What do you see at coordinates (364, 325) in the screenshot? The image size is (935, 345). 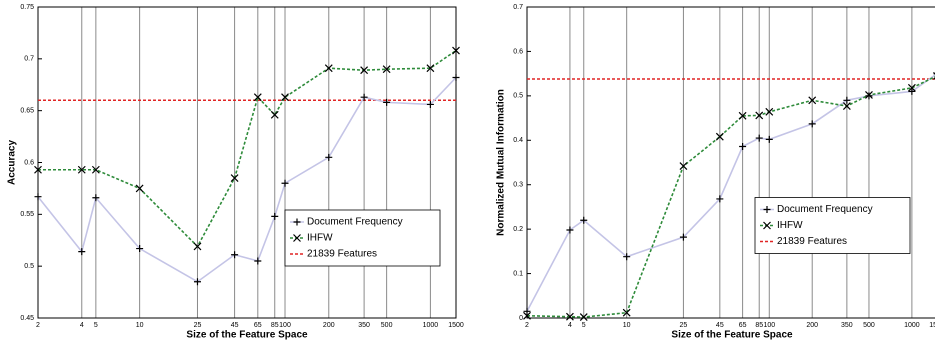 I see `x-tick-label: 350` at bounding box center [364, 325].